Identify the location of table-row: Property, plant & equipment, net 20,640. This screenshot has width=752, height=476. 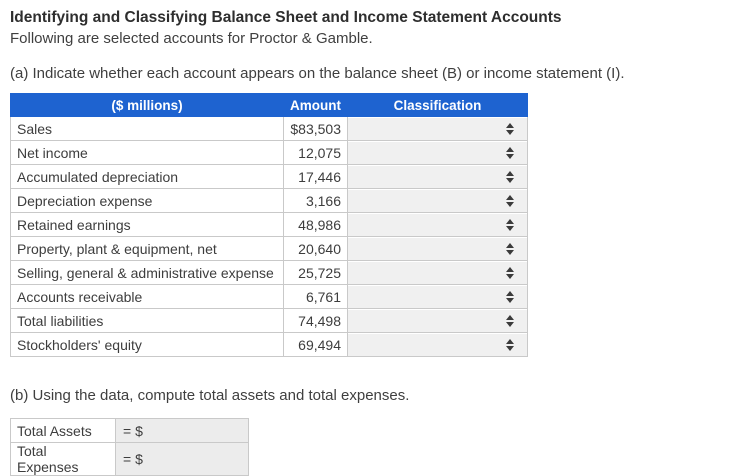
(269, 248).